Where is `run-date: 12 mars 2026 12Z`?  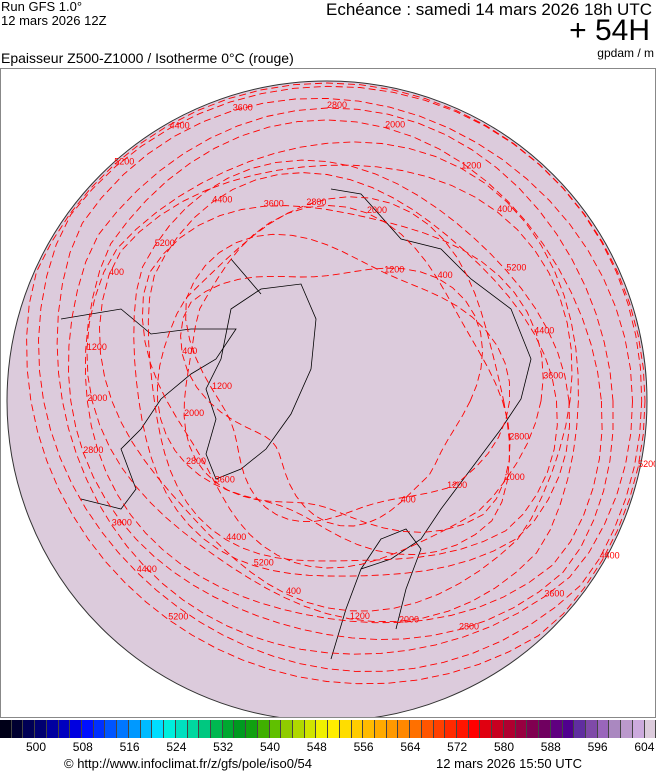 run-date: 12 mars 2026 12Z is located at coordinates (54, 20).